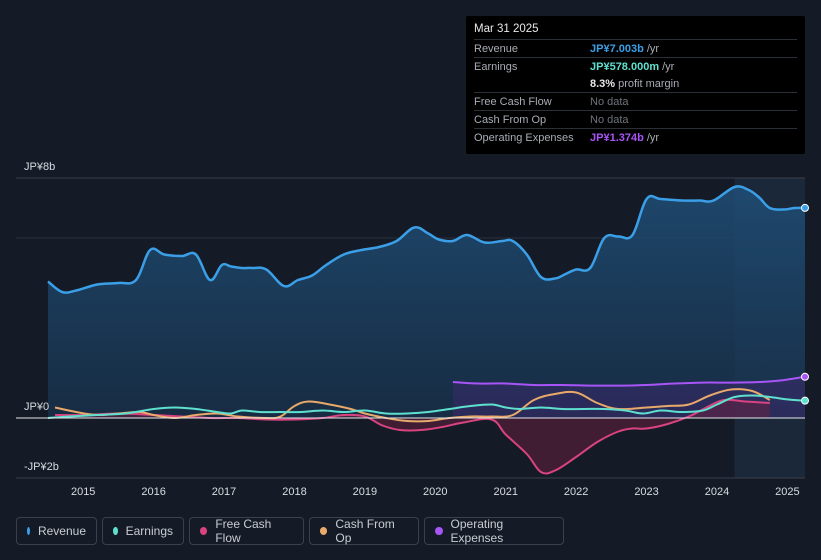  Describe the element at coordinates (41, 467) in the screenshot. I see `y-tick-label: -JP¥2b` at that location.